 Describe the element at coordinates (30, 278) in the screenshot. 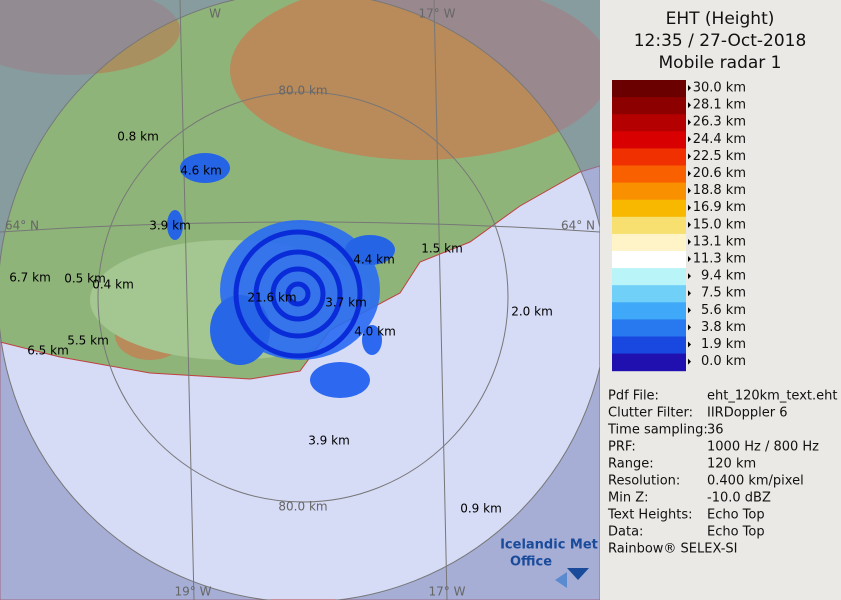

I see `echo-label: 6.7 km` at that location.